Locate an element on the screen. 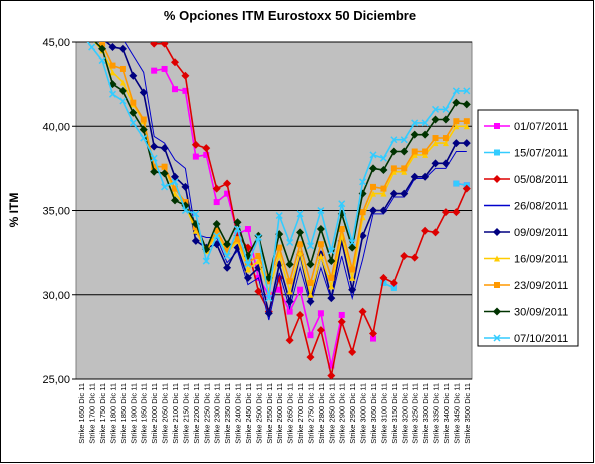  chart-title: % Opciones ITM Eurostoxx 50 Diciembre is located at coordinates (290, 15).